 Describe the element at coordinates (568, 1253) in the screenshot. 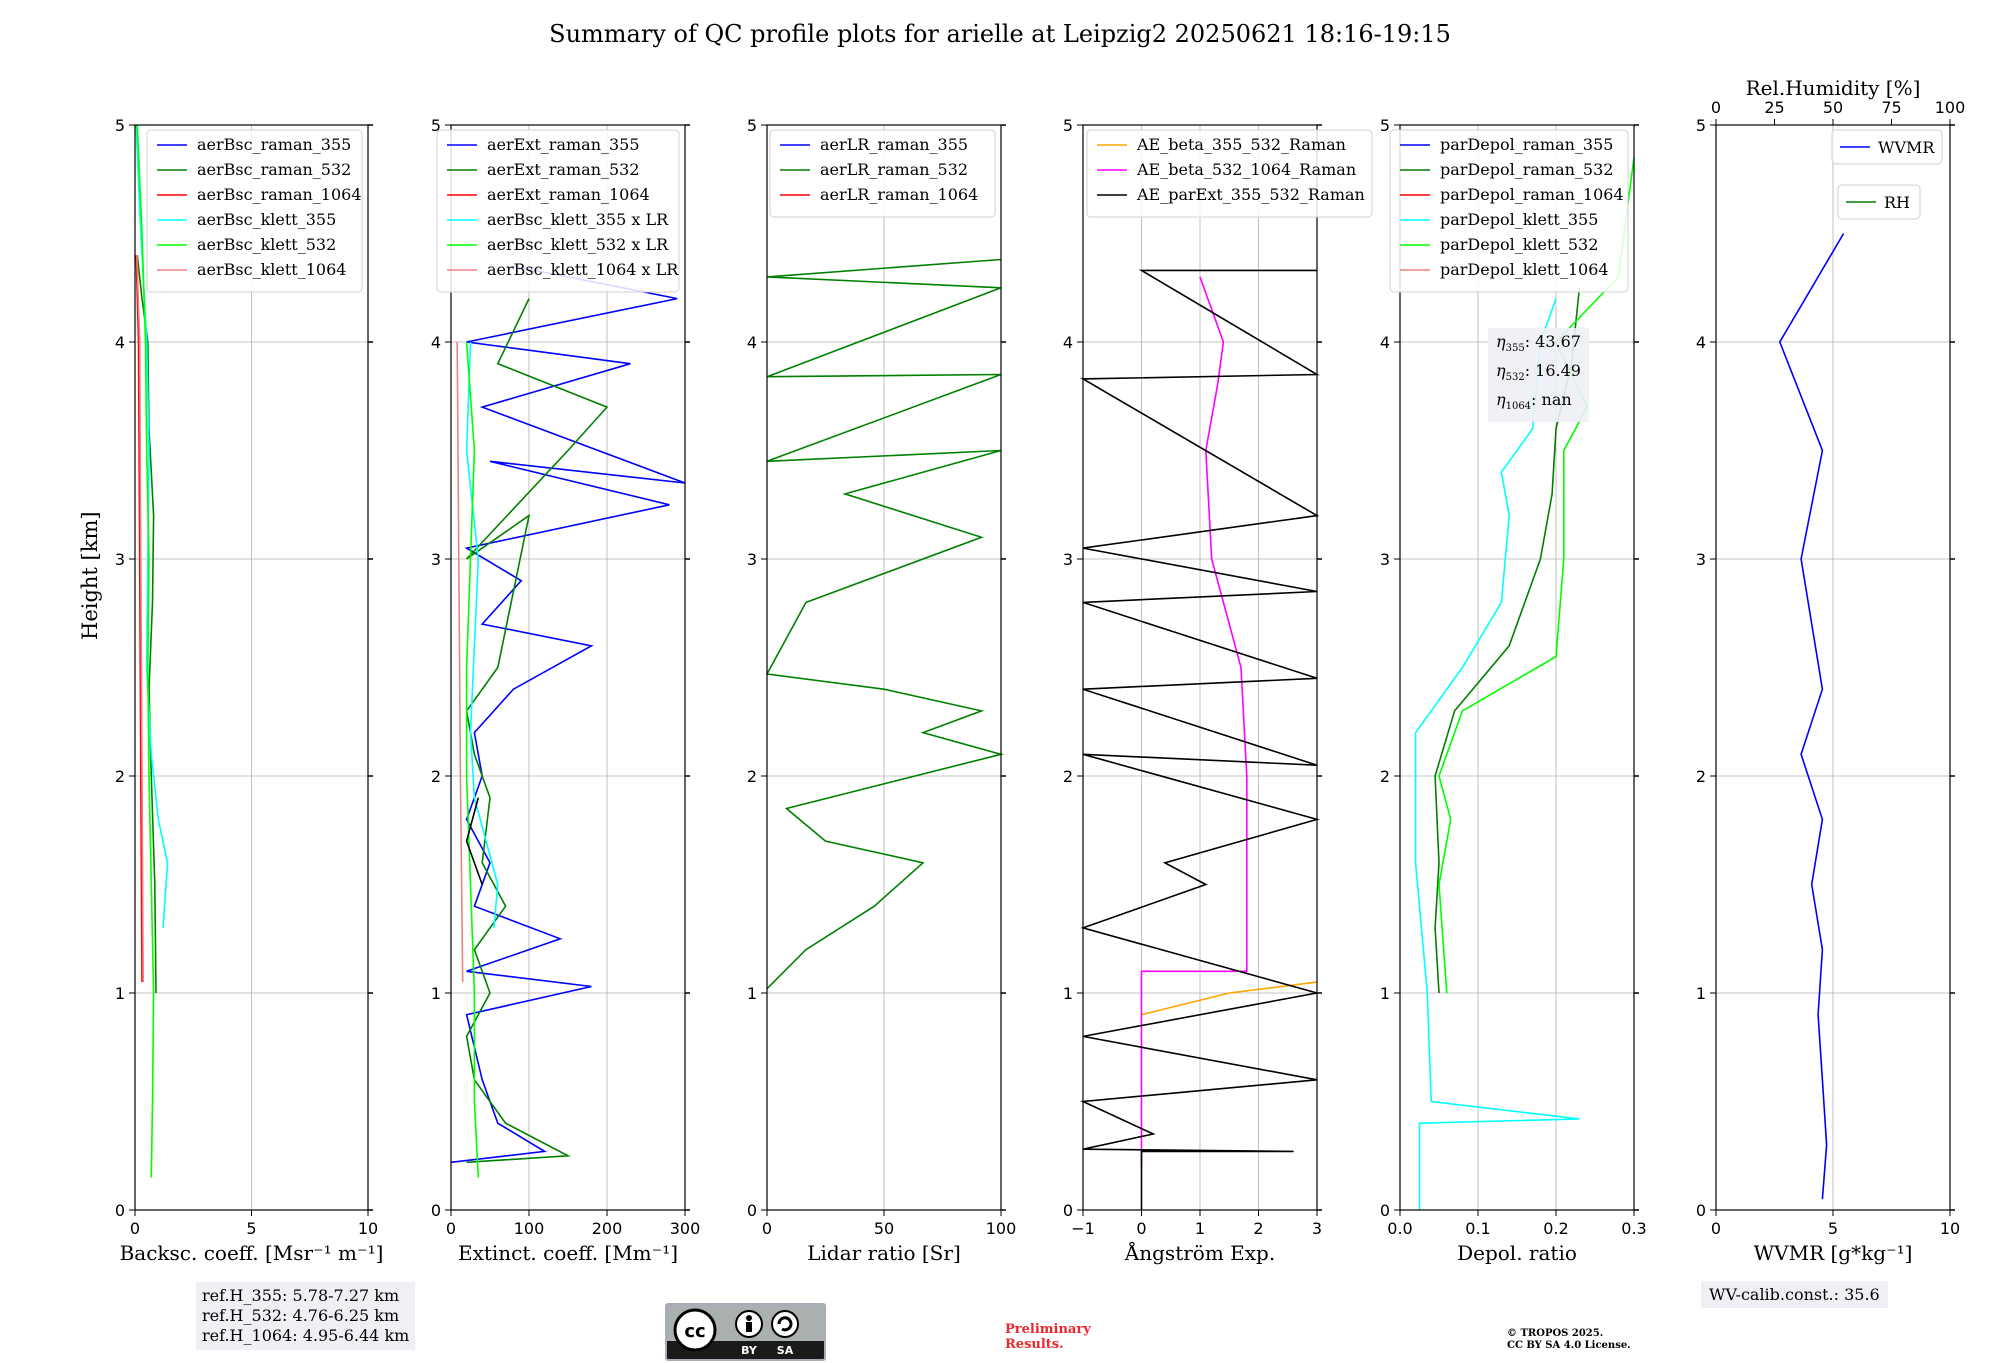

I see `x-axis-label: Extinct. coeff. [Mm⁻¹]` at that location.